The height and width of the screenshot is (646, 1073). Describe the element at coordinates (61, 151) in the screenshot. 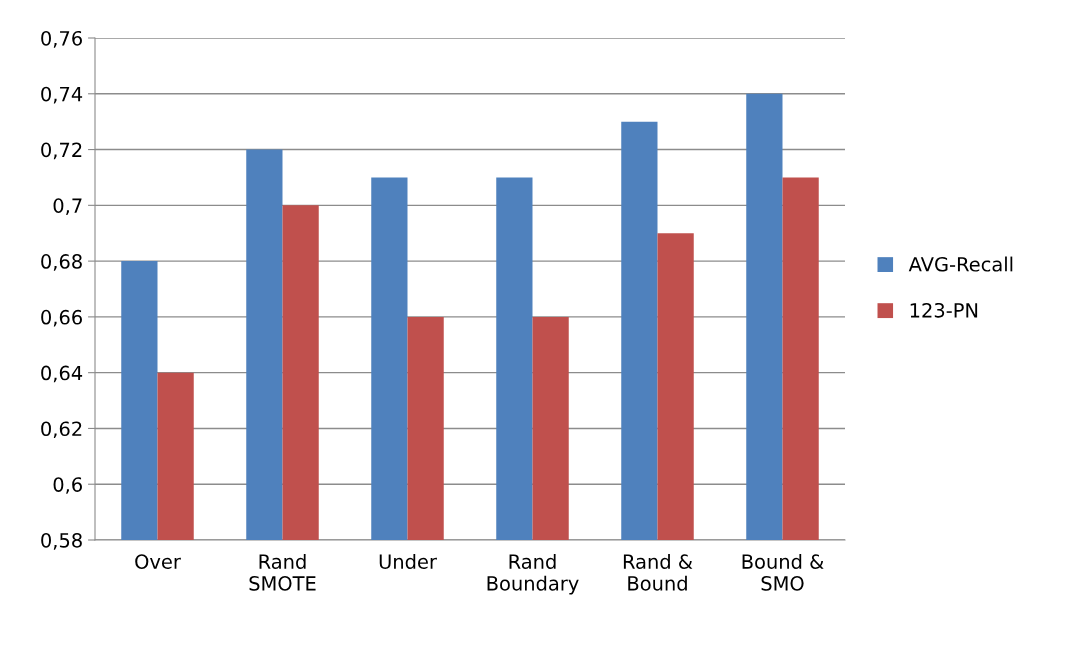

I see `y-tick-label: 0,72` at that location.